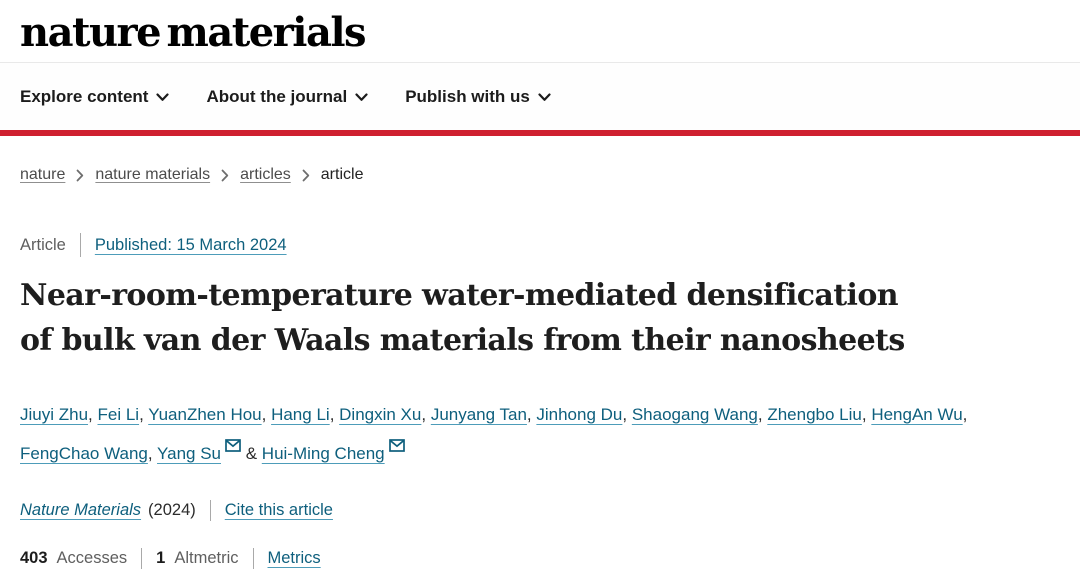 The width and height of the screenshot is (1080, 578). What do you see at coordinates (153, 174) in the screenshot?
I see `breadcrumb-link-nature-materials: nature materials` at bounding box center [153, 174].